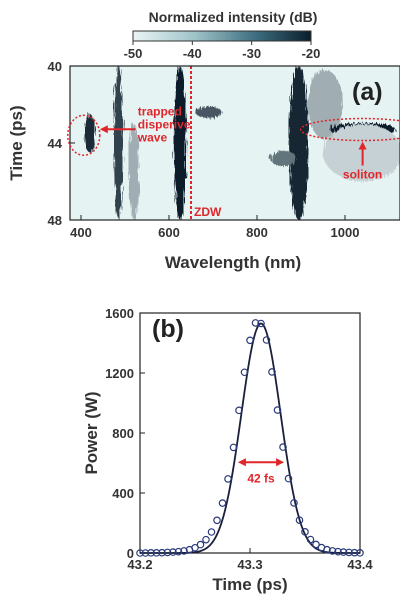 The image size is (400, 598). I want to click on soliton-arrowhead, so click(362, 145).